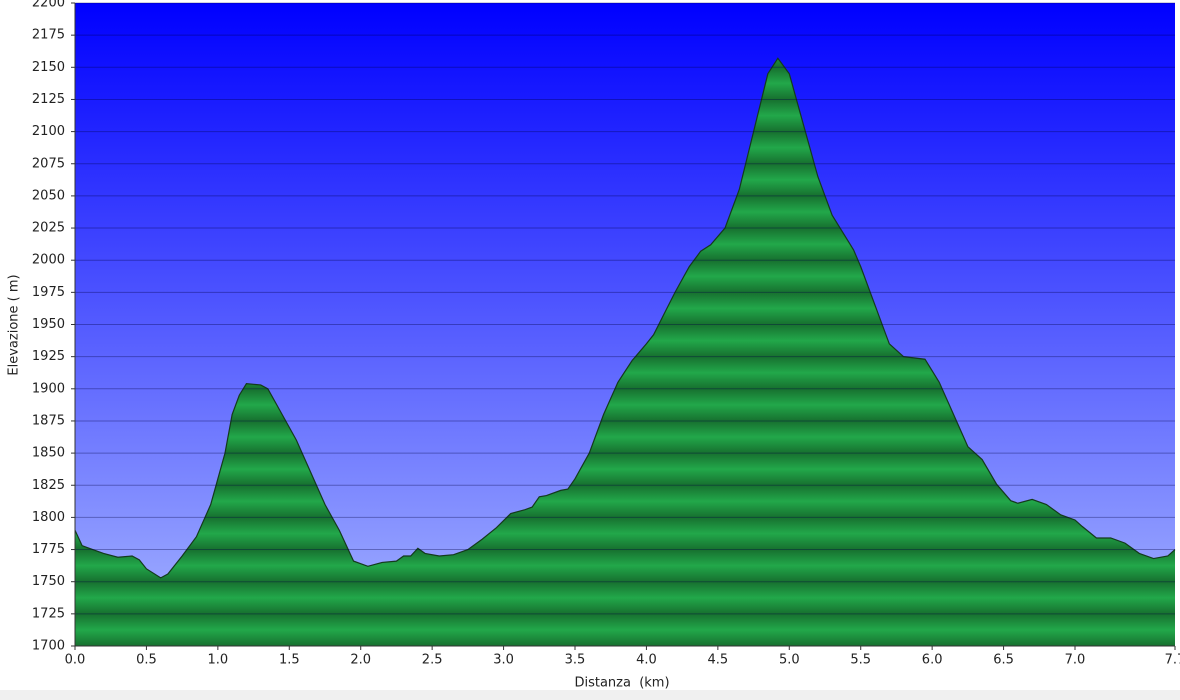  I want to click on y-axis-title: Elevazione ( m), so click(14, 324).